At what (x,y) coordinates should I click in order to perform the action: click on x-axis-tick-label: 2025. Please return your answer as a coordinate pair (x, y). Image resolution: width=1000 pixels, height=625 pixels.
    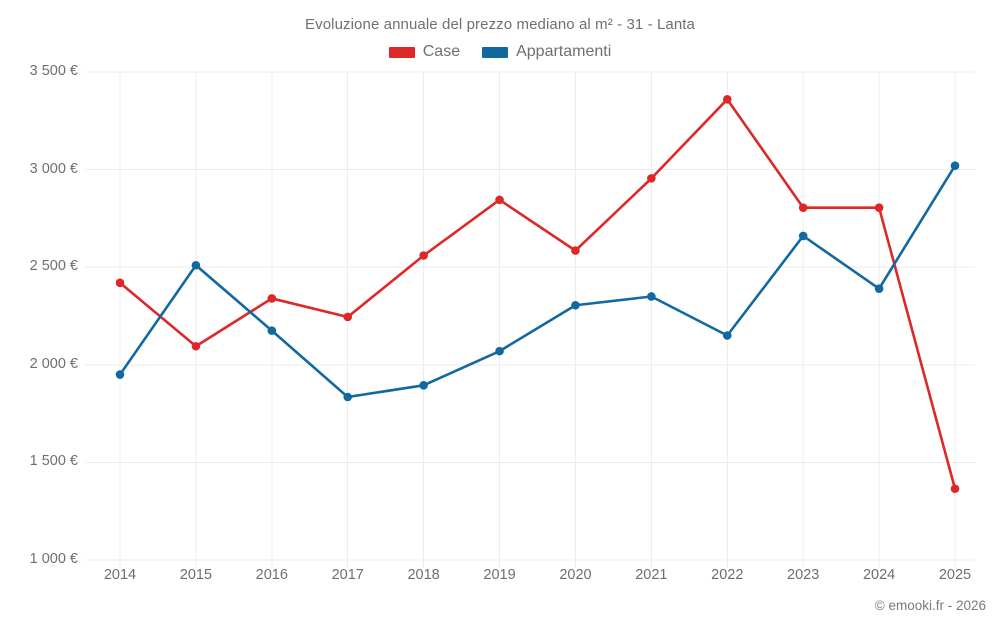
    Looking at the image, I should click on (955, 575).